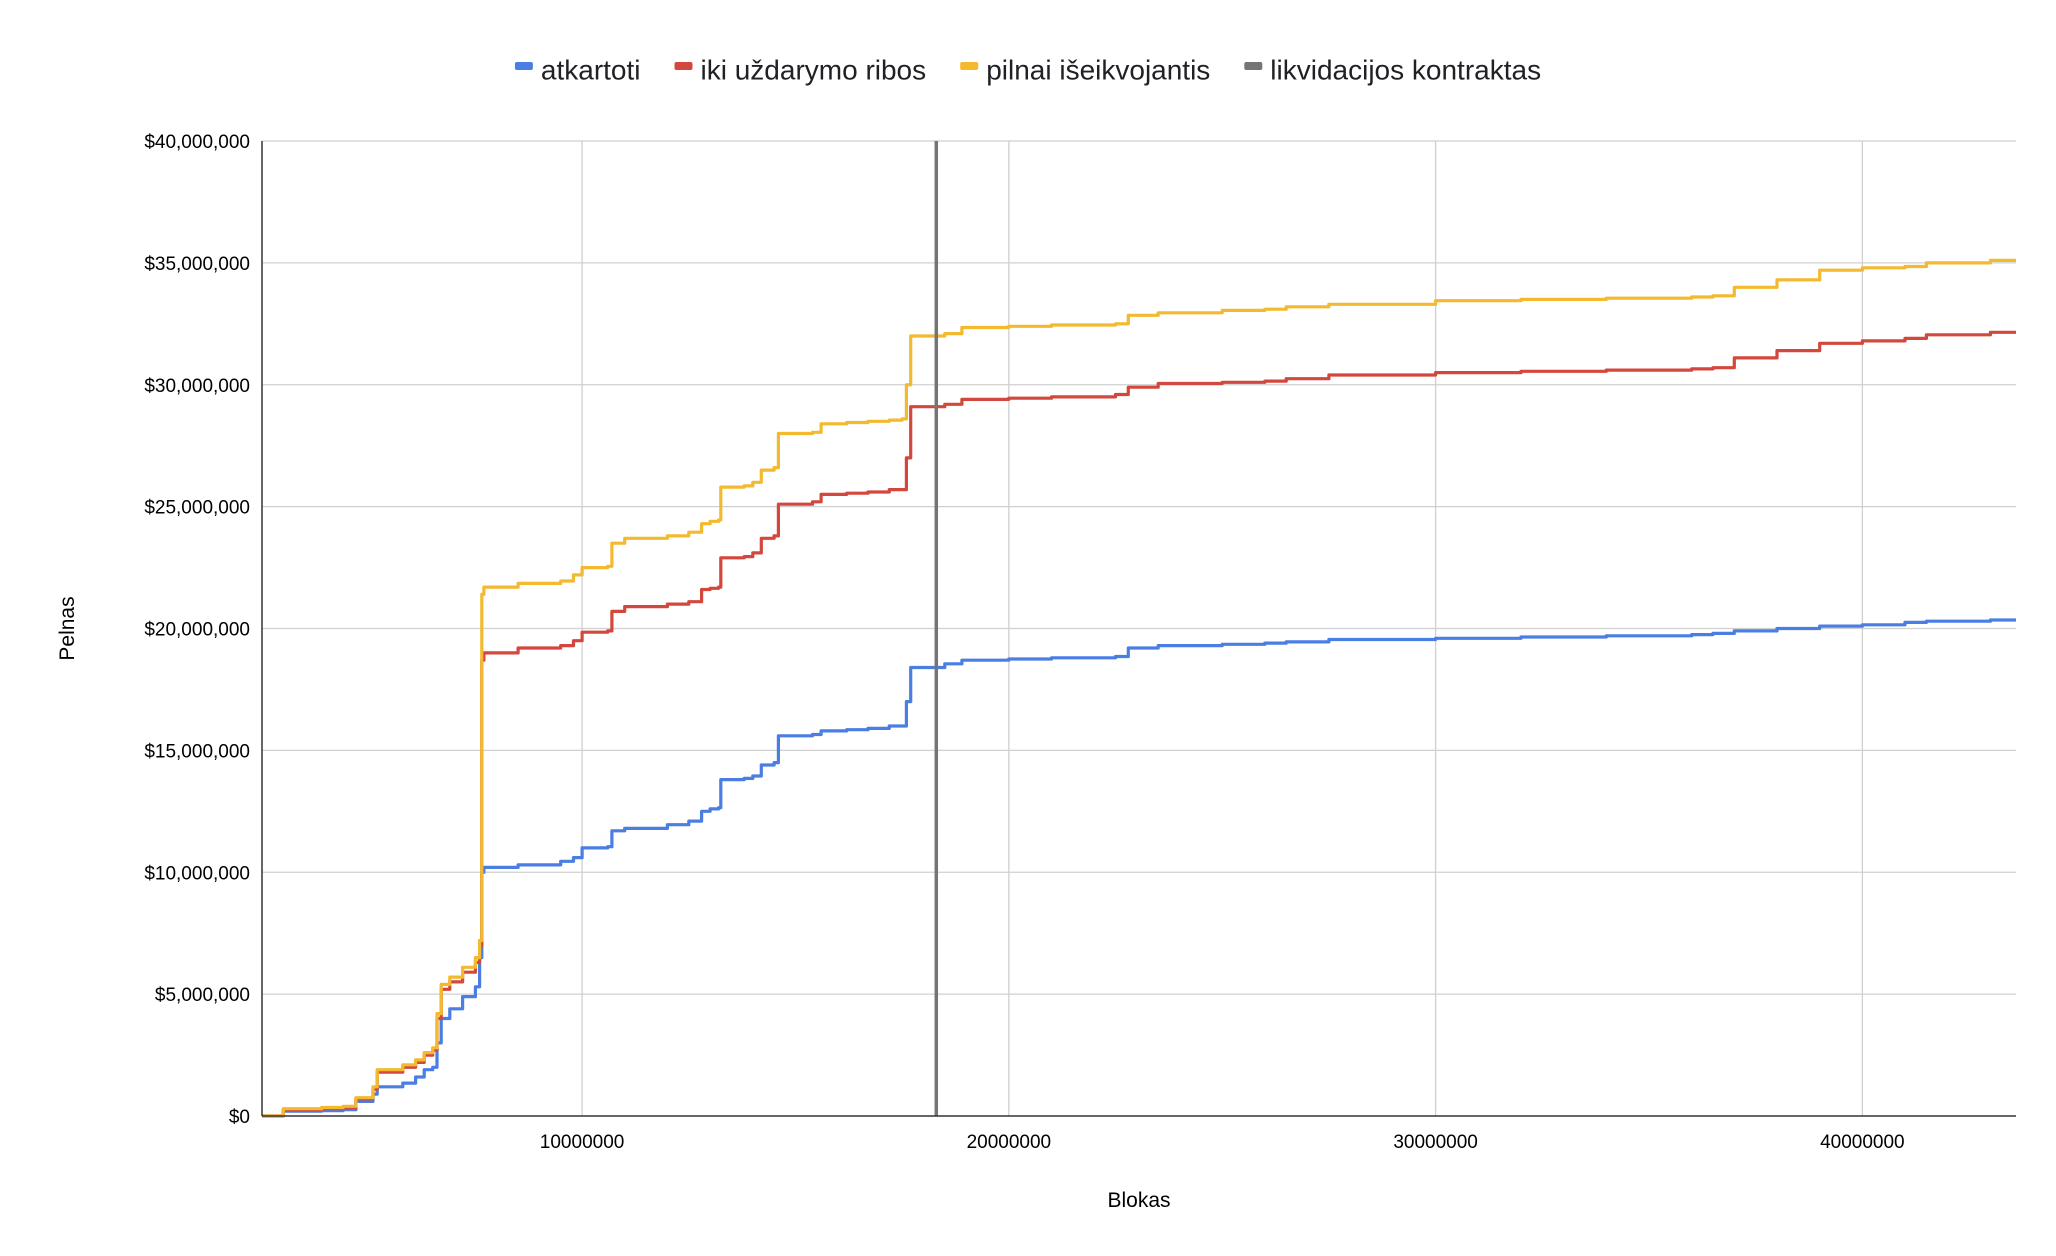 This screenshot has width=2056, height=1256. I want to click on legend-label: atkartoti, so click(591, 69).